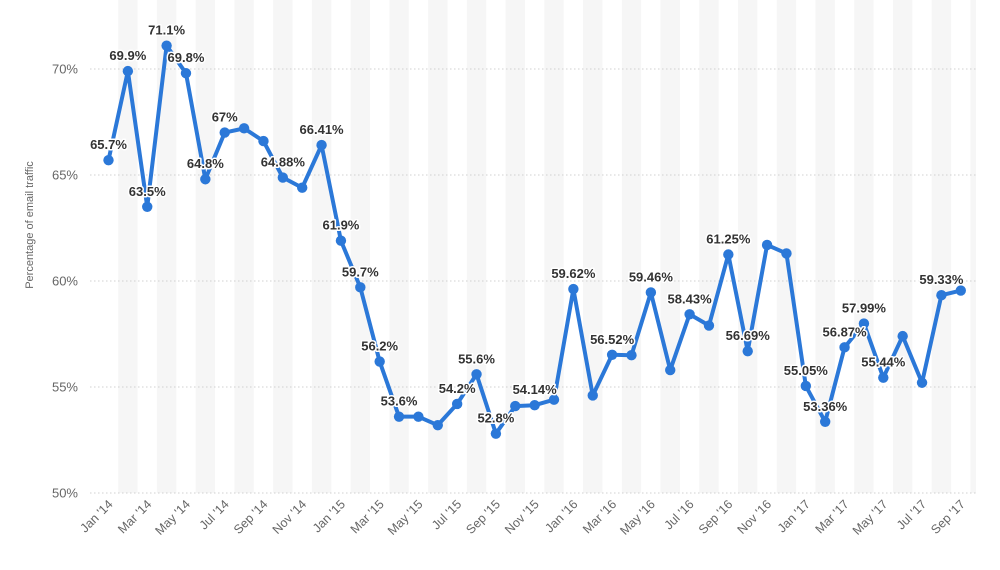 The height and width of the screenshot is (570, 1000). What do you see at coordinates (832, 516) in the screenshot?
I see `x-tick-label: Mar '17` at bounding box center [832, 516].